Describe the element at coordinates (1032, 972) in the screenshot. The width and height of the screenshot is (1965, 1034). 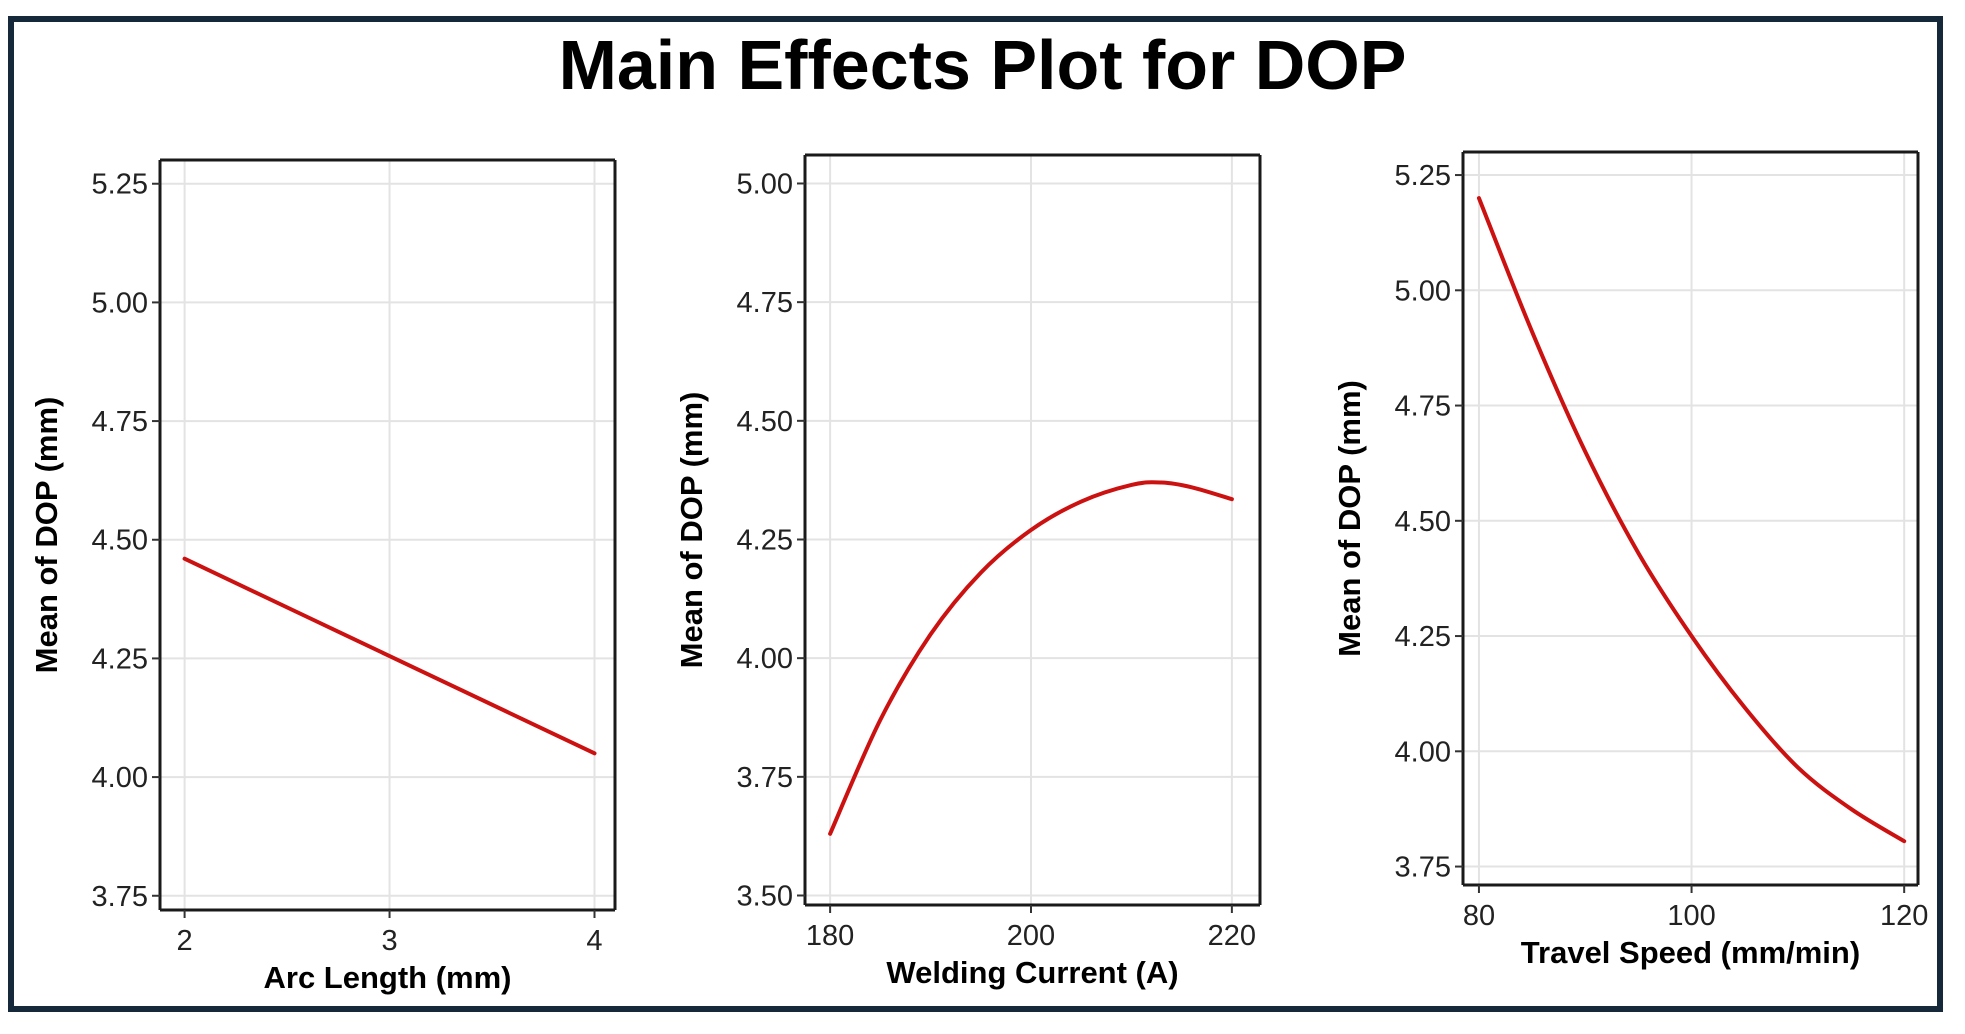
I see `x-axis-title: Welding Current (A)` at that location.